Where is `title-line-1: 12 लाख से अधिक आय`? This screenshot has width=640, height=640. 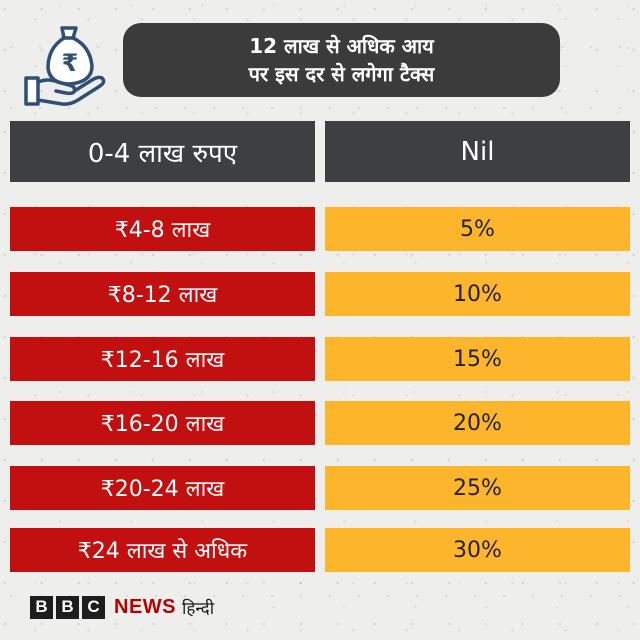
title-line-1: 12 लाख से अधिक आय is located at coordinates (341, 46).